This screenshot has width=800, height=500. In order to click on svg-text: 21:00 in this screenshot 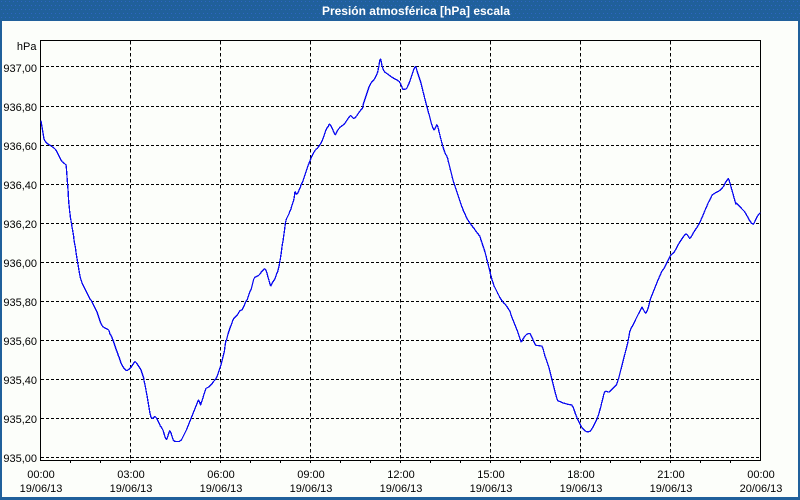, I will do `click(671, 475)`.